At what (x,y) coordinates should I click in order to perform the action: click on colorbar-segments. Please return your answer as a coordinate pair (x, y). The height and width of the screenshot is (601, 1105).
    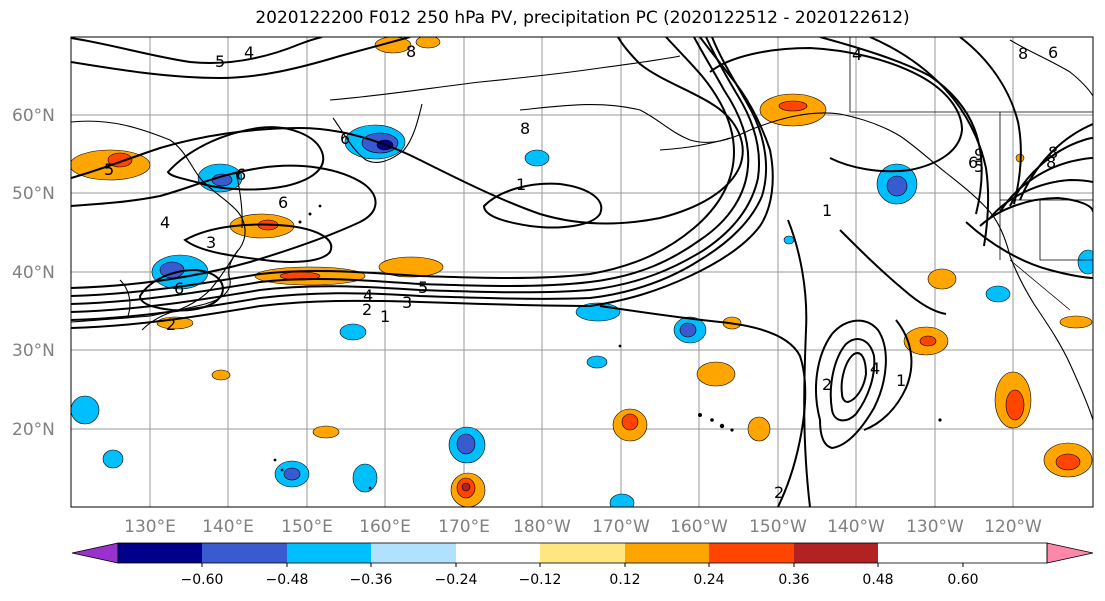
    Looking at the image, I should click on (498, 553).